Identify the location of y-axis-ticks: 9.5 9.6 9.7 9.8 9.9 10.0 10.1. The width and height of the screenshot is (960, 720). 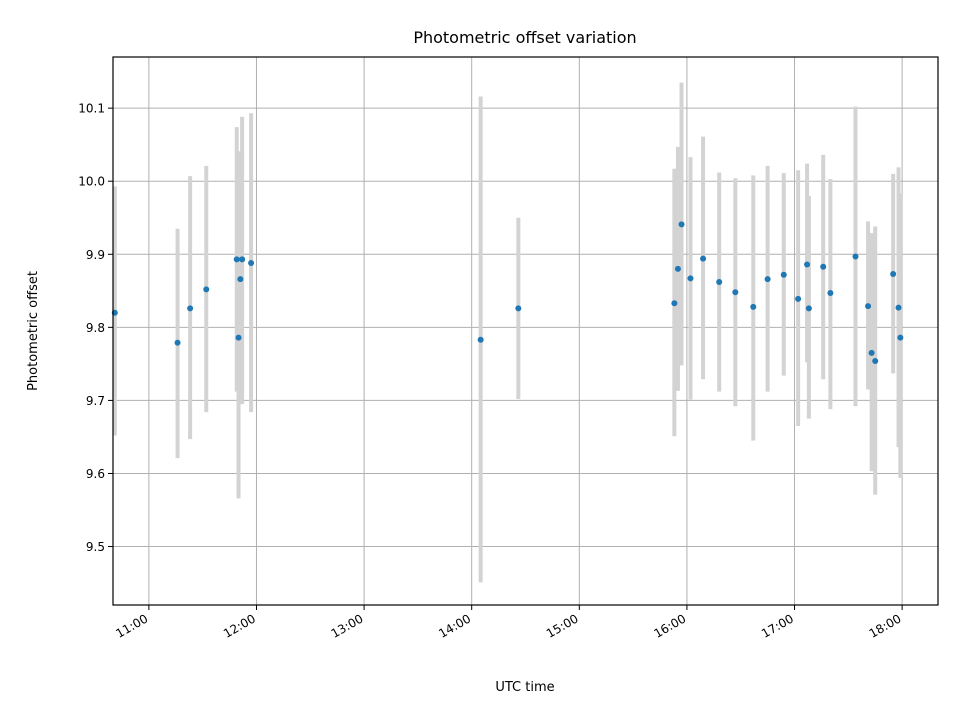
(95, 328).